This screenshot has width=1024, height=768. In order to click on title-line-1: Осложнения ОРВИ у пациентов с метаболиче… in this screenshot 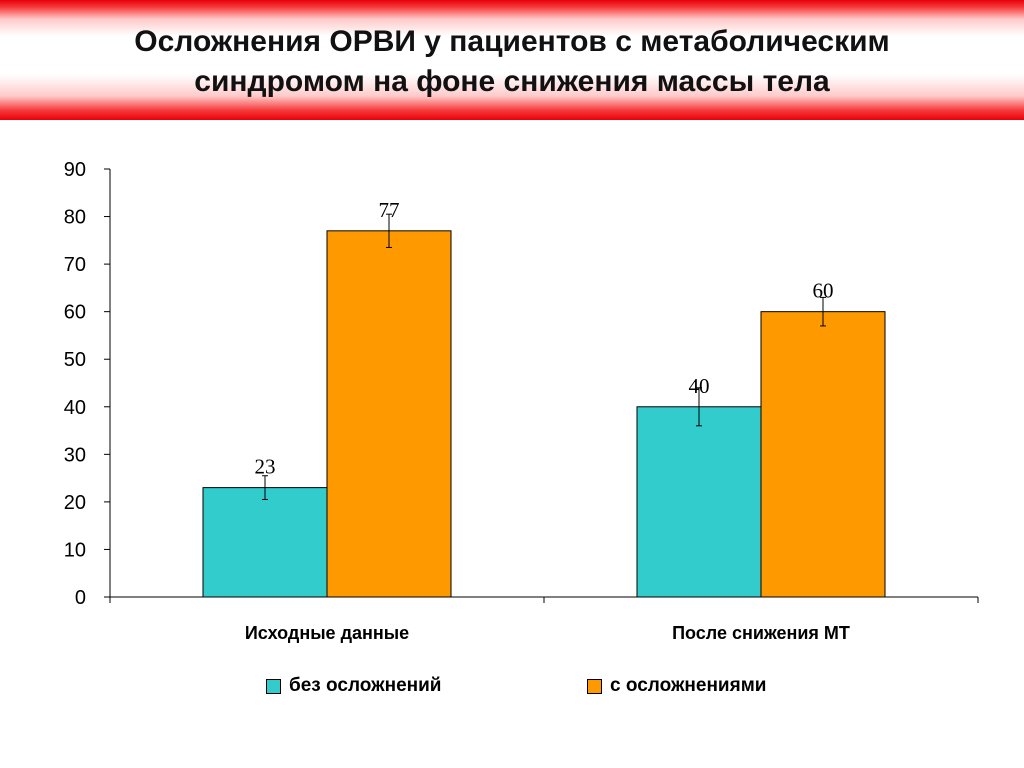, I will do `click(512, 41)`.